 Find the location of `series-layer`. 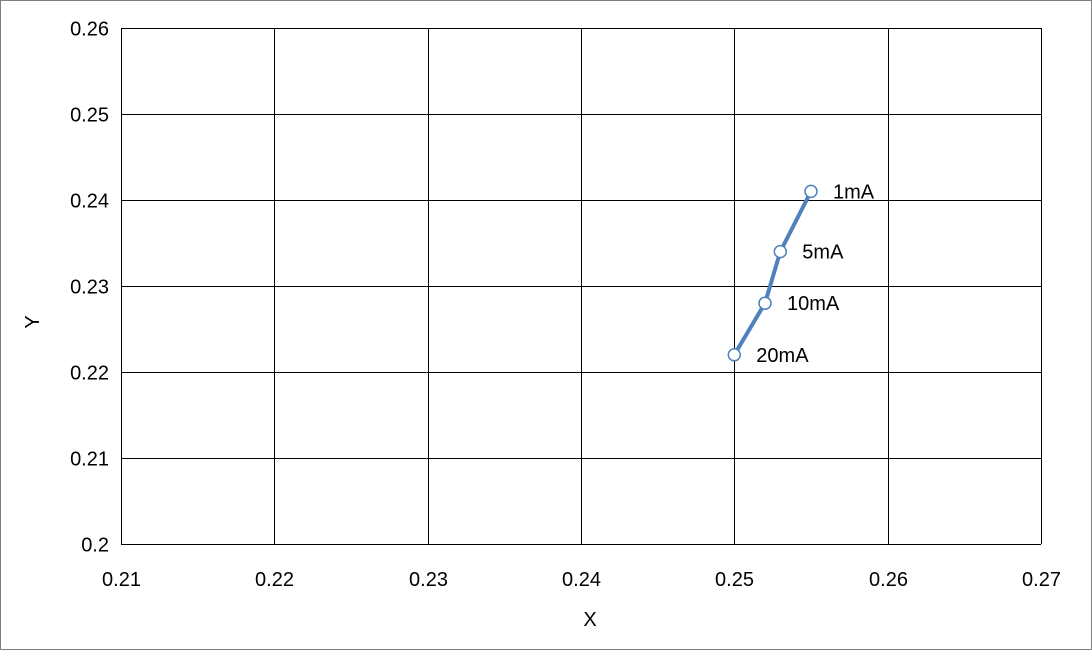

series-layer is located at coordinates (772, 273).